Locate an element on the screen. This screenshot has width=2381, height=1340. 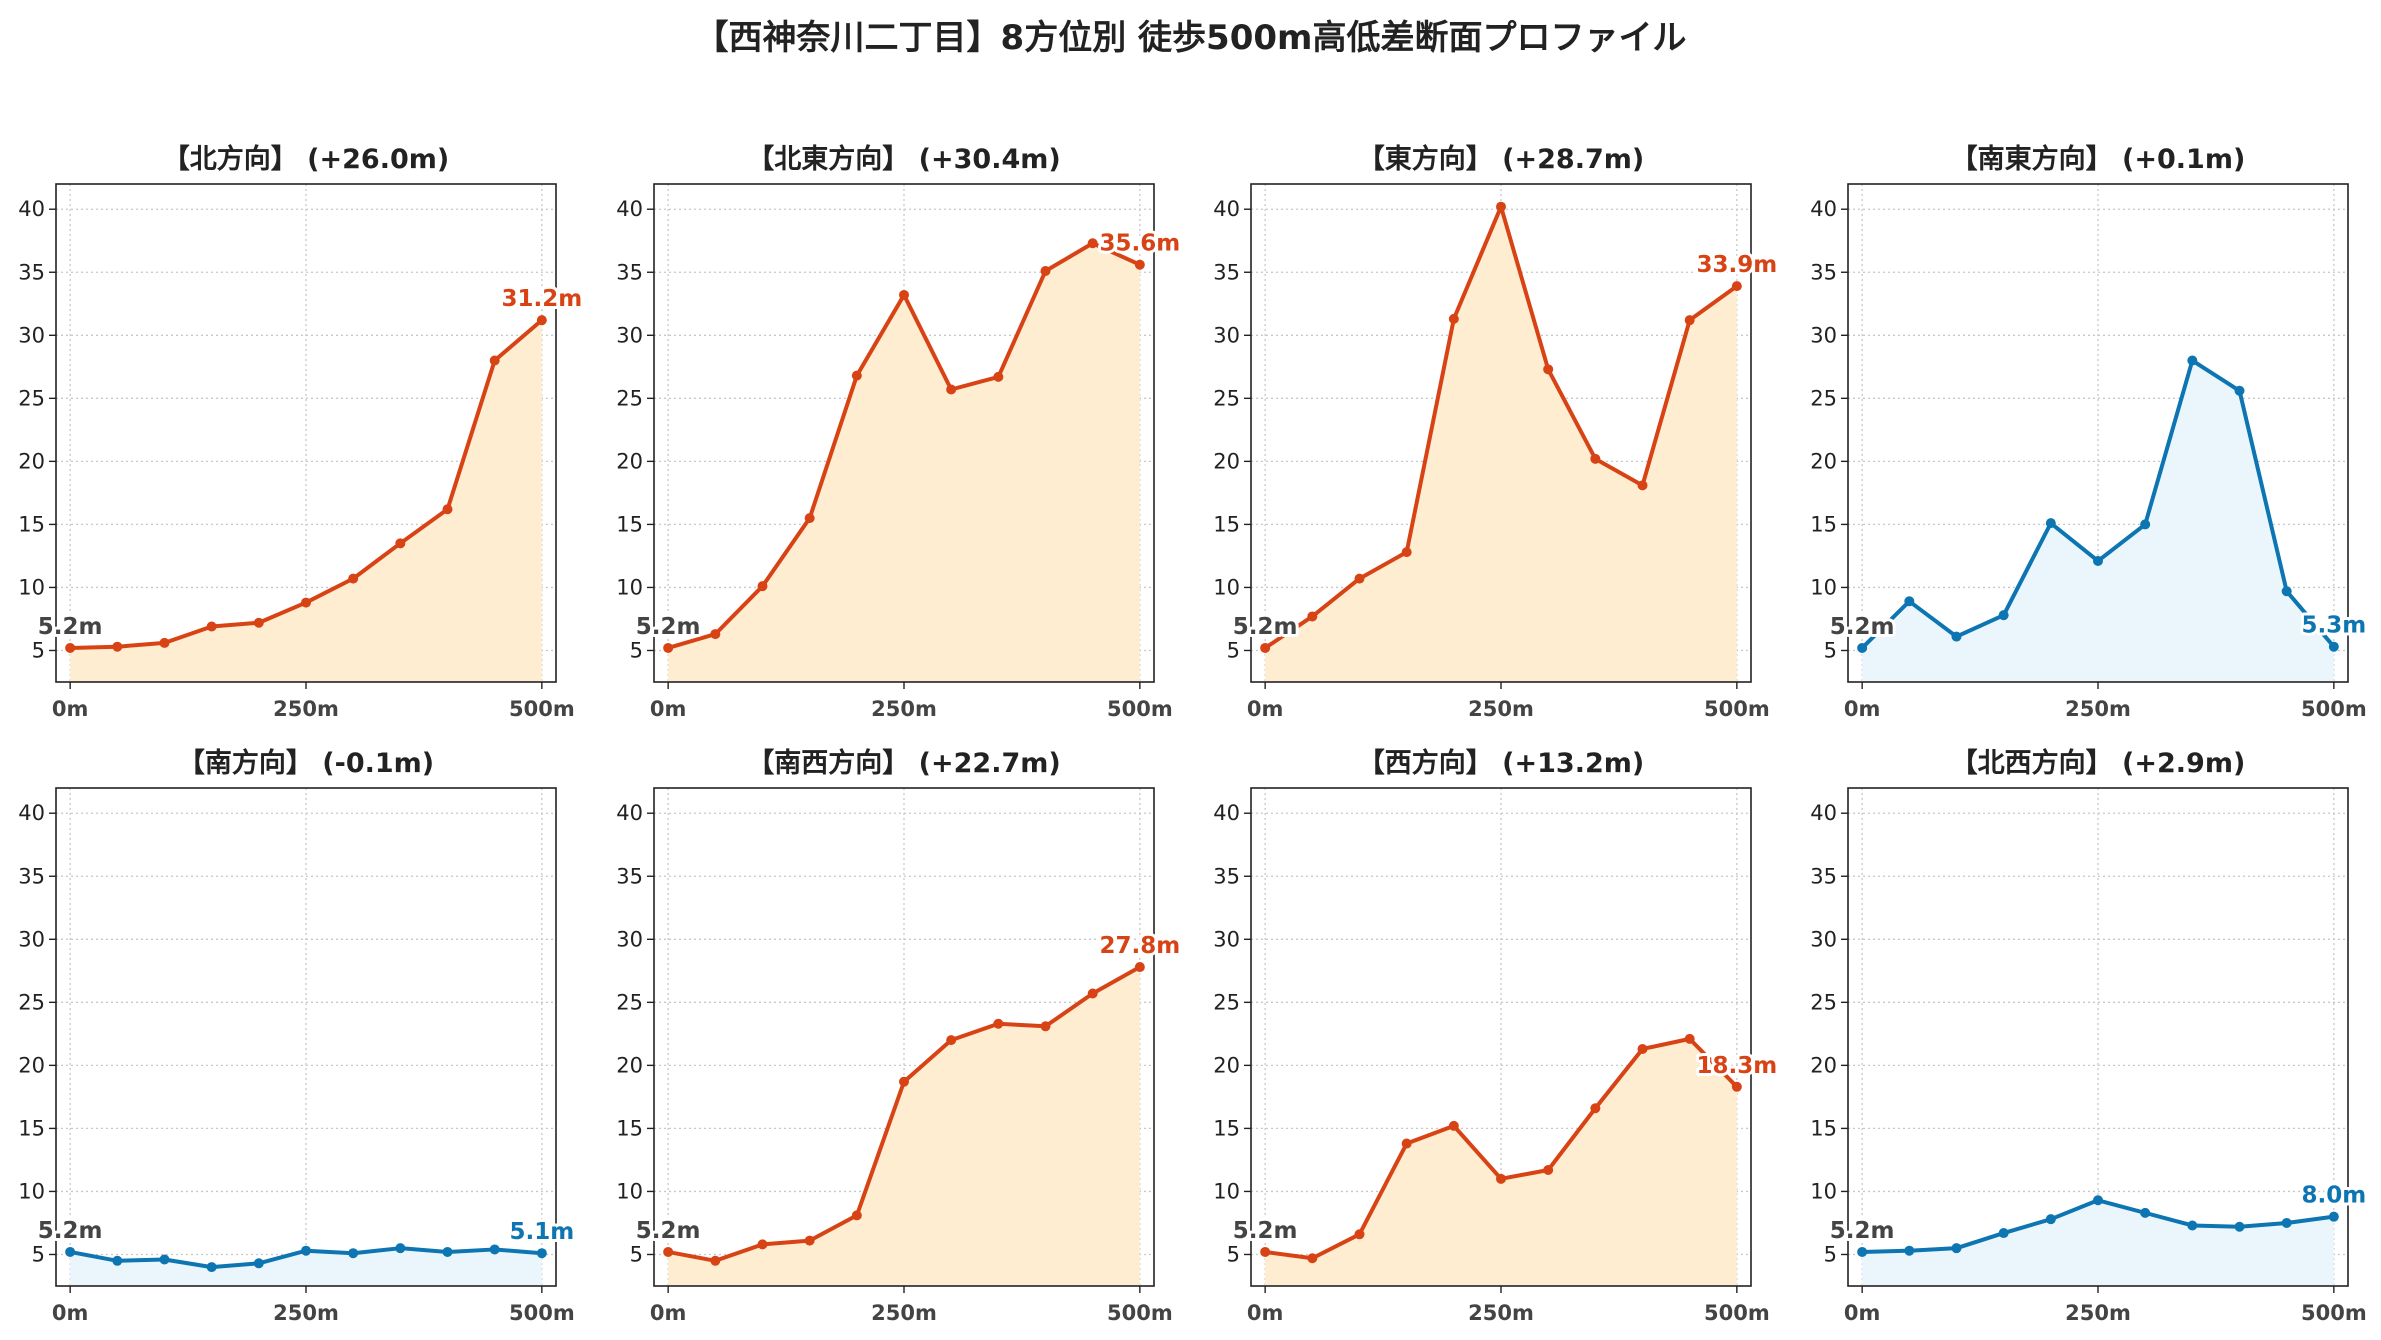
end-elevation-label: 33.9m is located at coordinates (1736, 265).